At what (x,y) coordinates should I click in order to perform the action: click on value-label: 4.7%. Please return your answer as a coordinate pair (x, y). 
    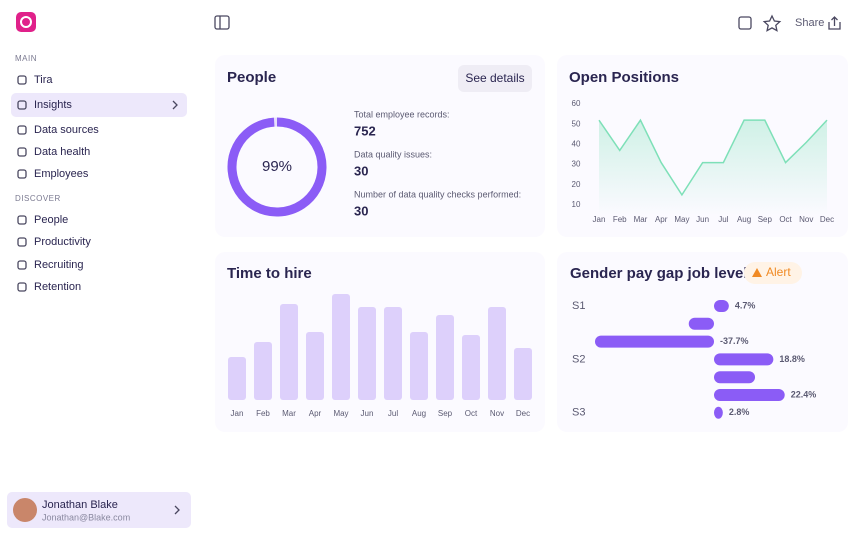
    Looking at the image, I should click on (745, 305).